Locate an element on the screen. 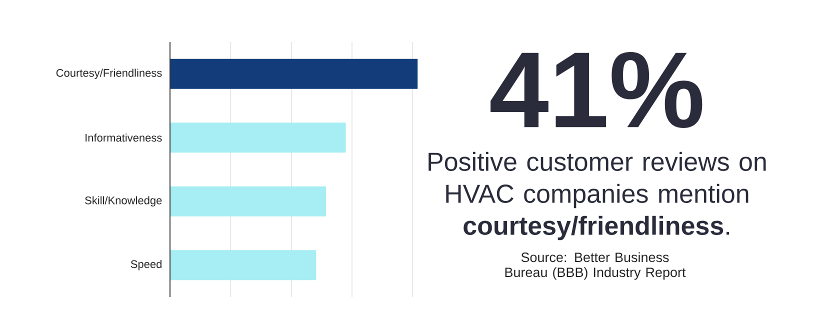  text: 41% is located at coordinates (596, 90).